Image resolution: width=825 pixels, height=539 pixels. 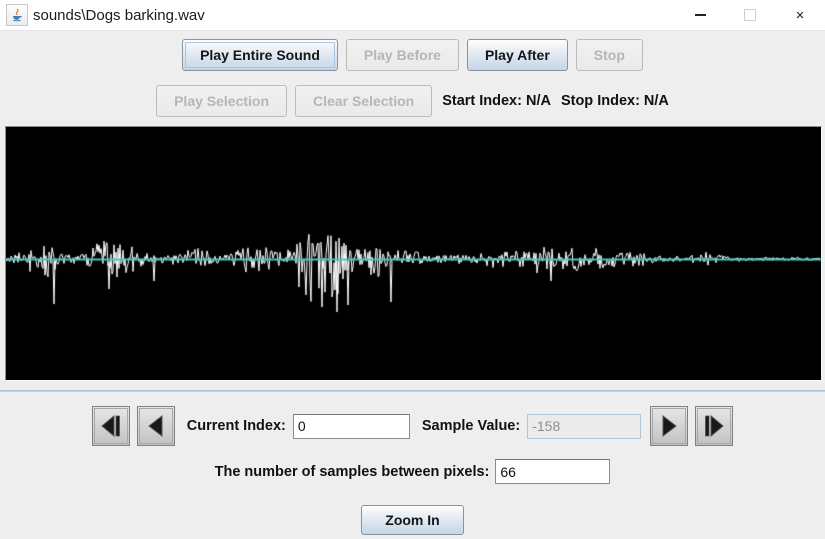 What do you see at coordinates (352, 471) in the screenshot?
I see `samples-between-pixels-label: The number of samples between pixels:` at bounding box center [352, 471].